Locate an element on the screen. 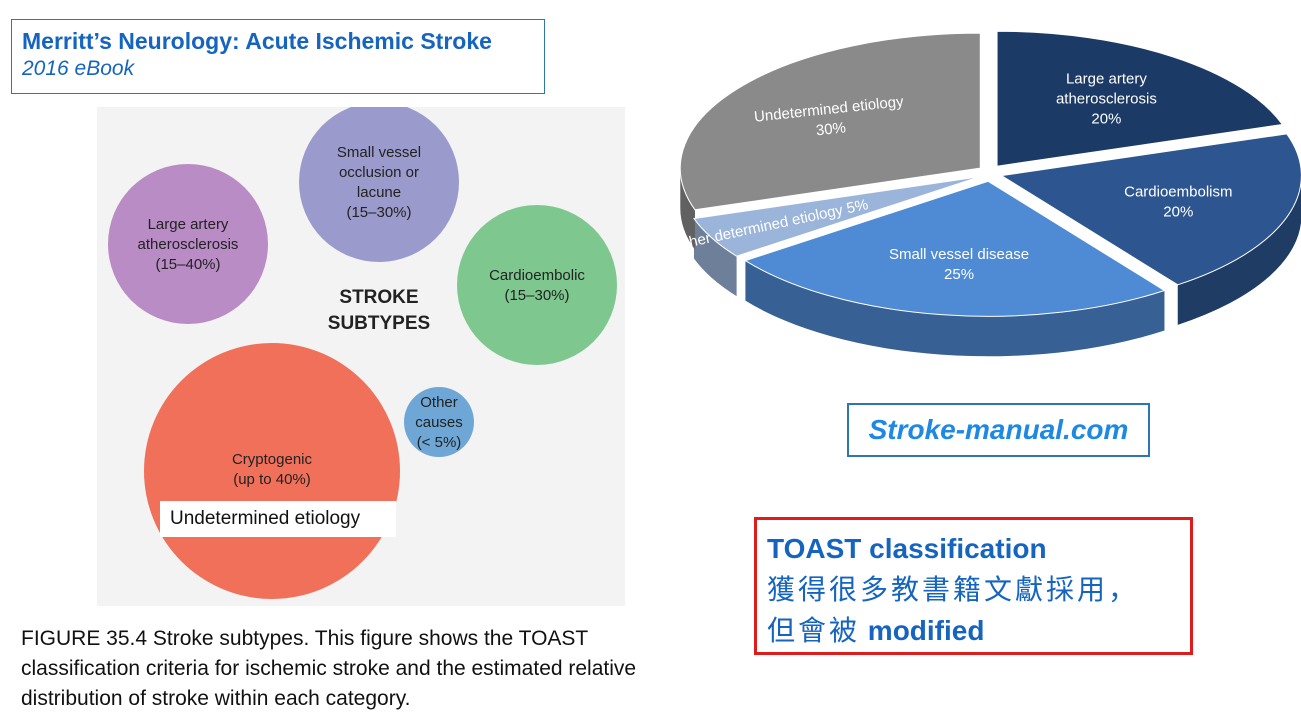  pie-label-undetermined: 30% is located at coordinates (831, 129).